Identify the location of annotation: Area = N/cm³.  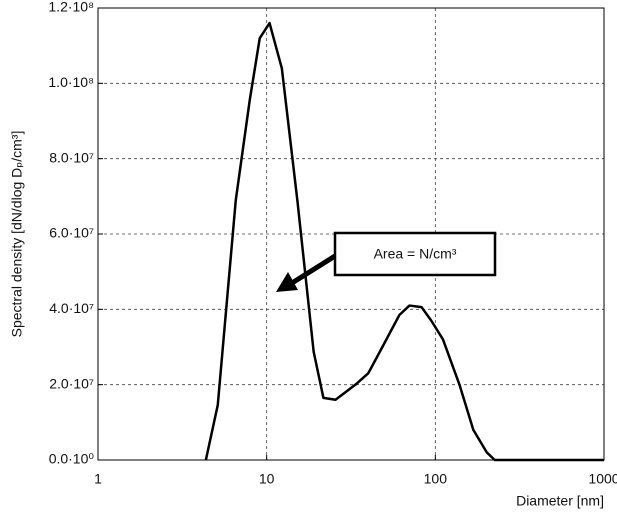
(415, 254).